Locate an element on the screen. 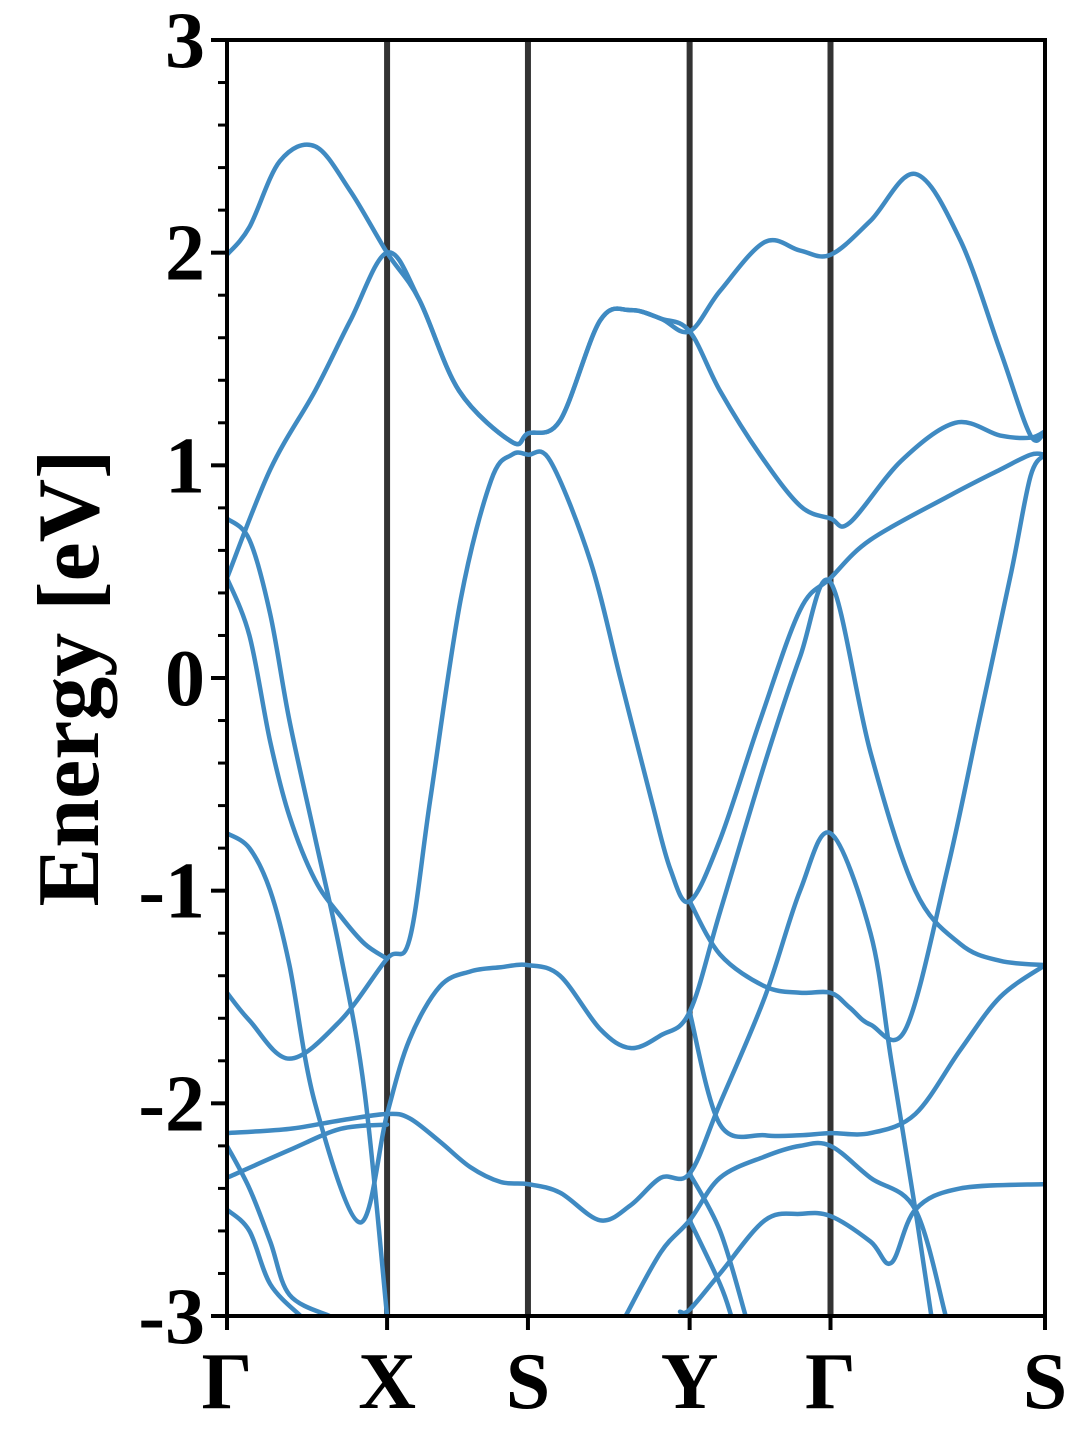  y-axis-label: Energy [eV] is located at coordinates (69, 678).